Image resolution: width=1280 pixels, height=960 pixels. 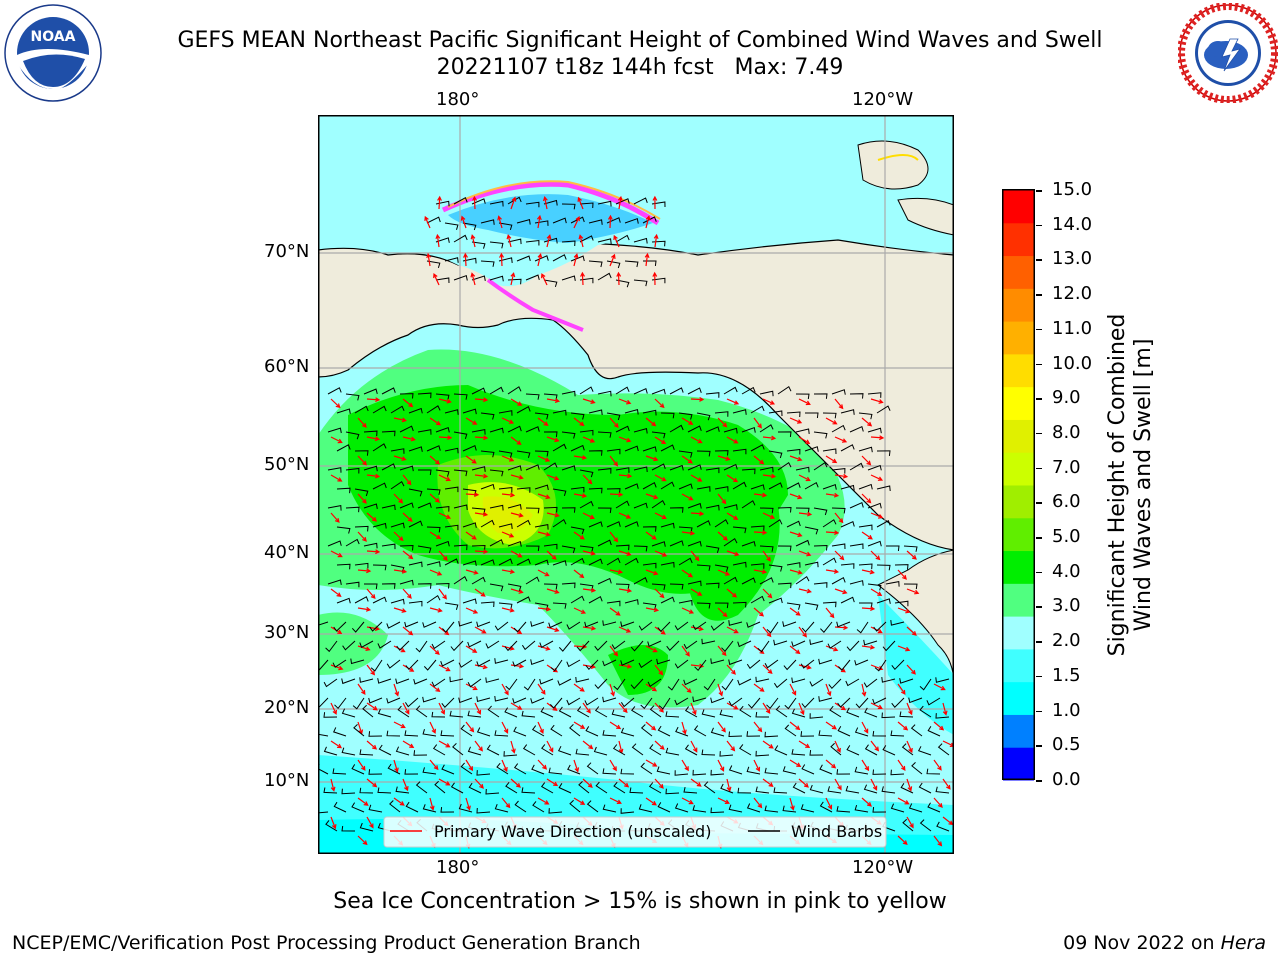 What do you see at coordinates (883, 99) in the screenshot?
I see `lon-label-top-120w: 120°W` at bounding box center [883, 99].